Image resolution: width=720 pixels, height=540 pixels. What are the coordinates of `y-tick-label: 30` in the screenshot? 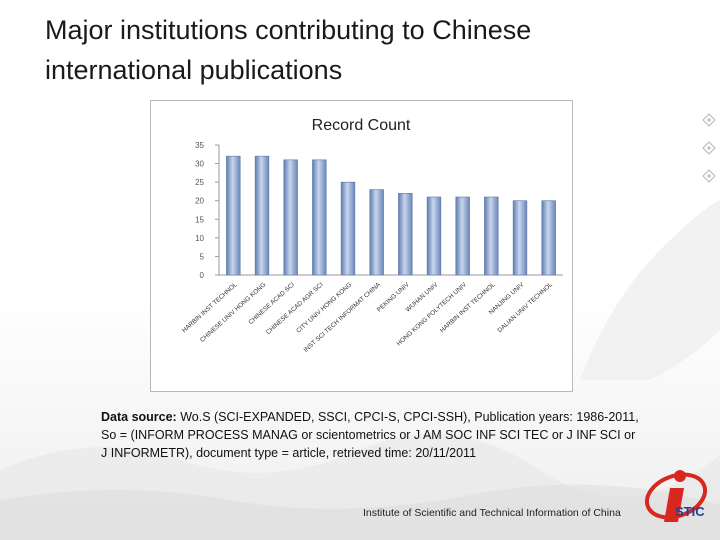 It's located at (199, 164).